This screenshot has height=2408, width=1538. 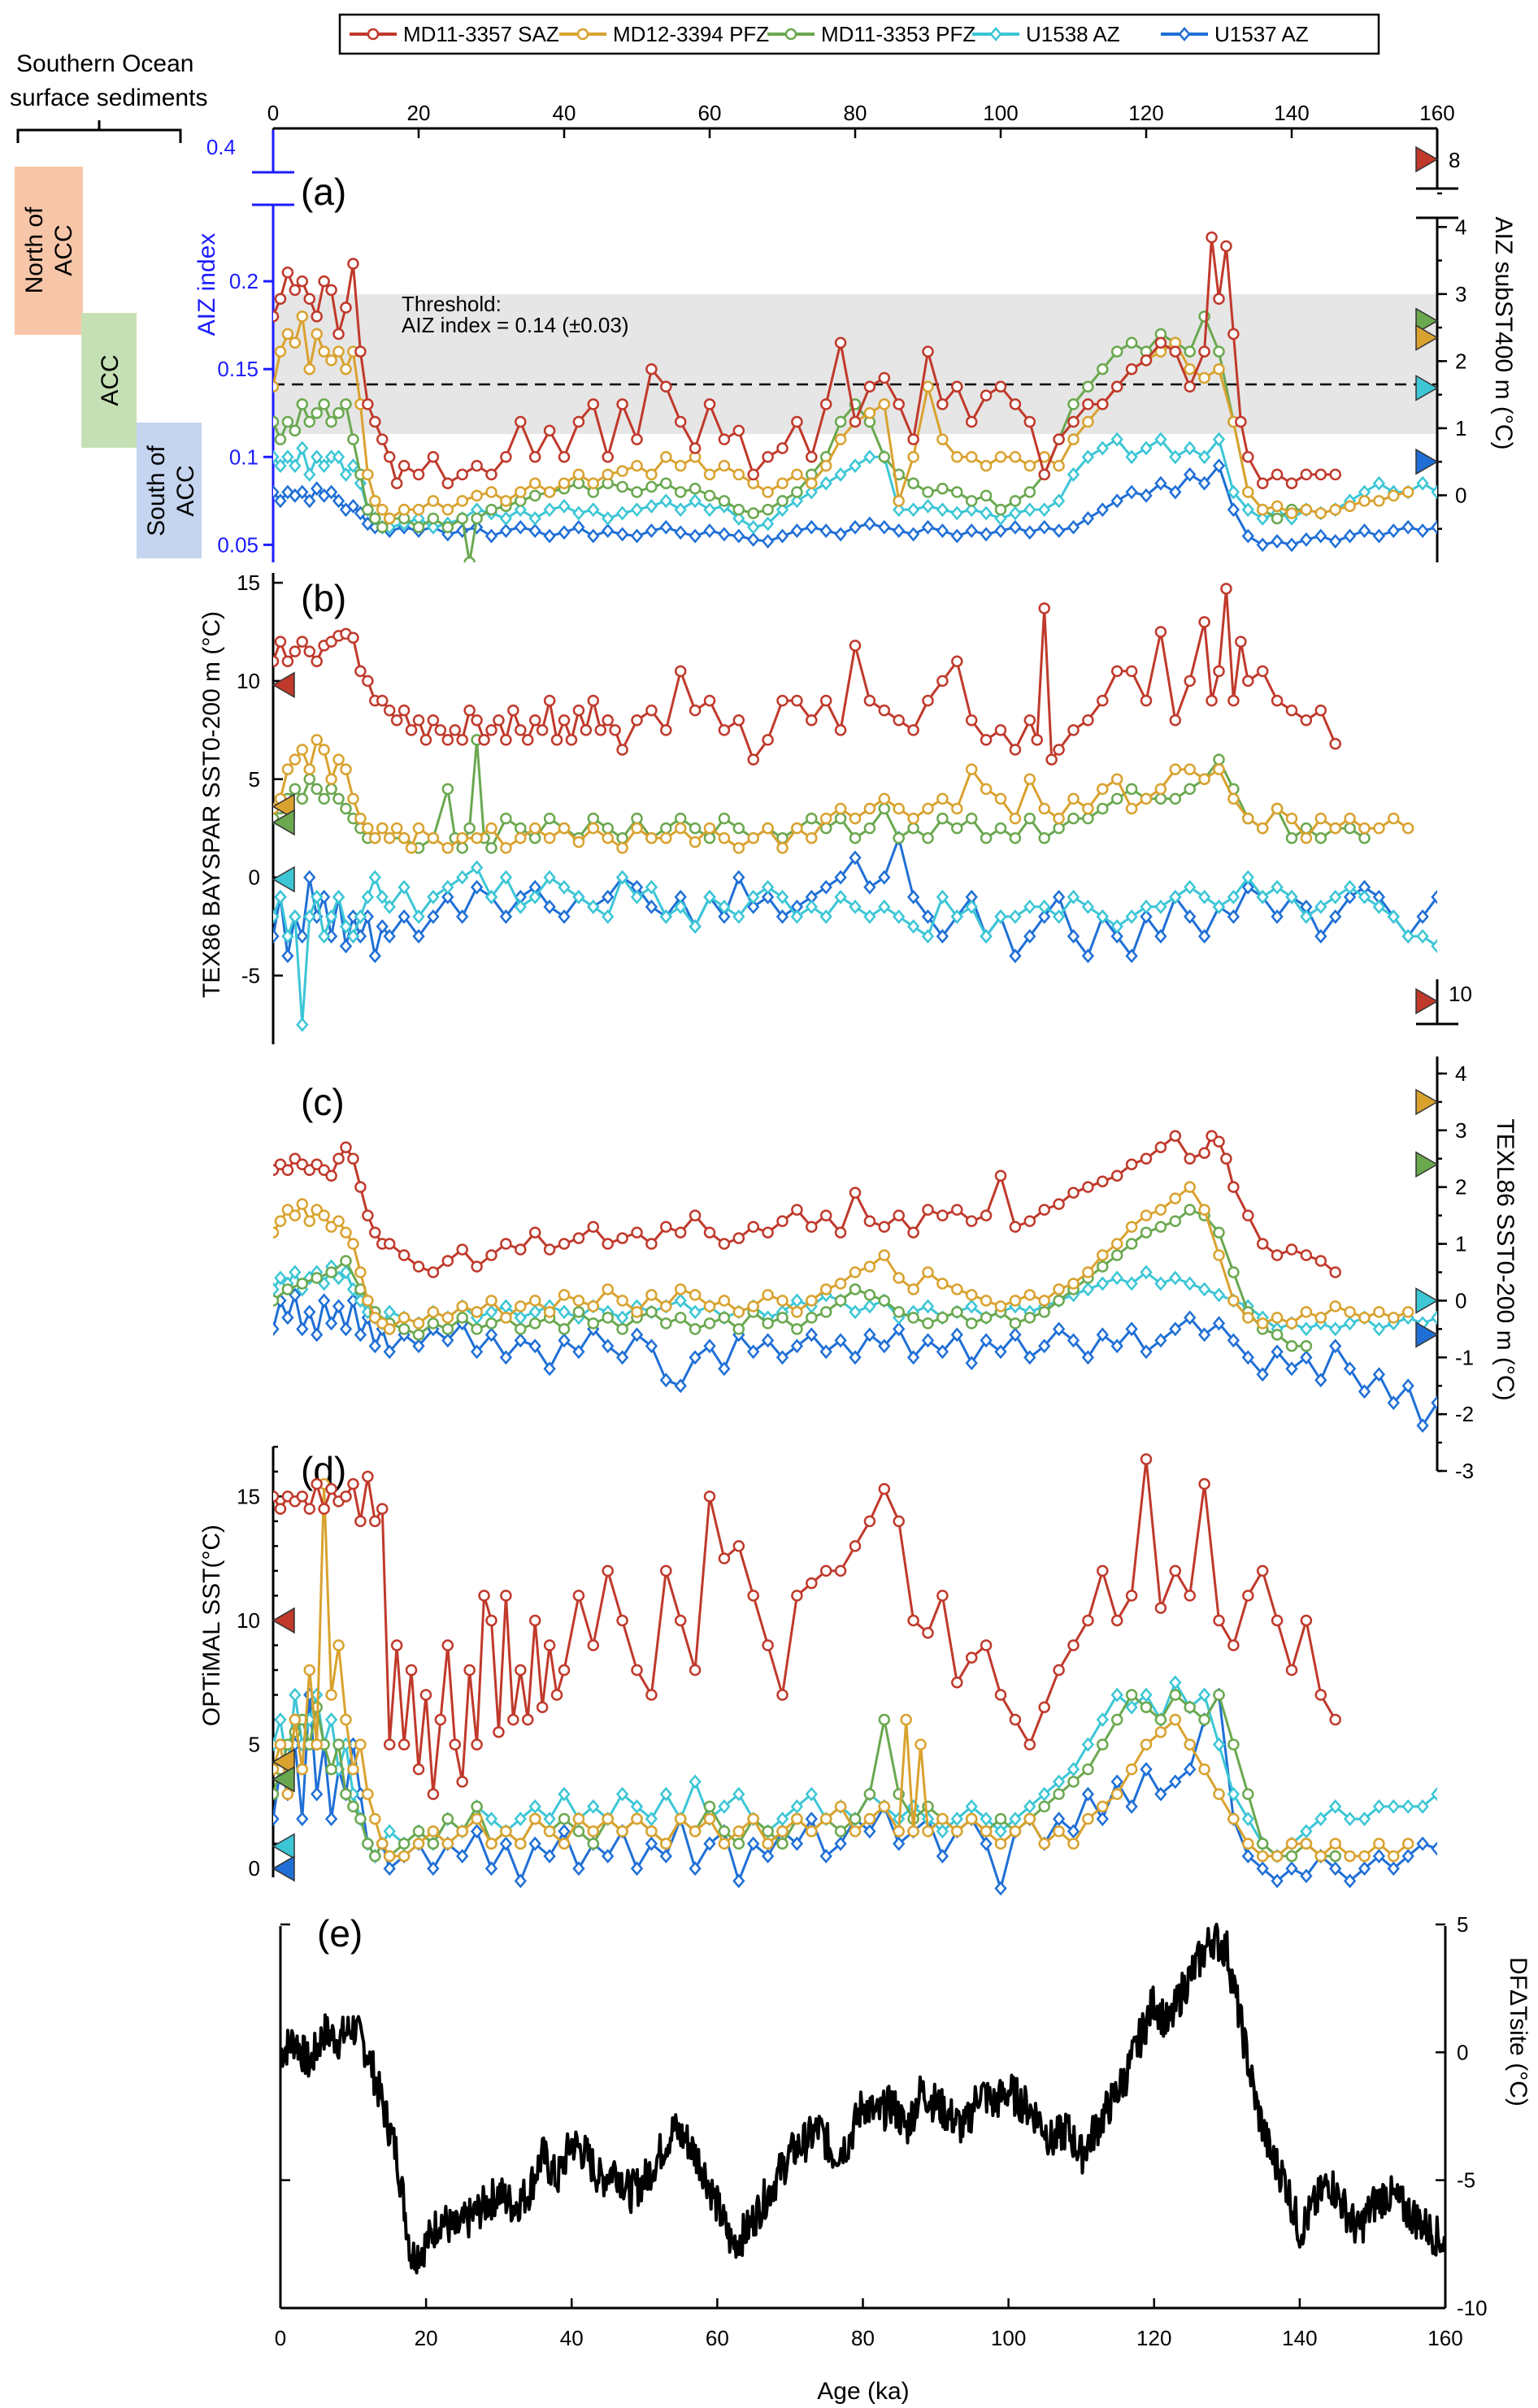 What do you see at coordinates (283, 685) in the screenshot?
I see `surface-marker-md11-3357-saz` at bounding box center [283, 685].